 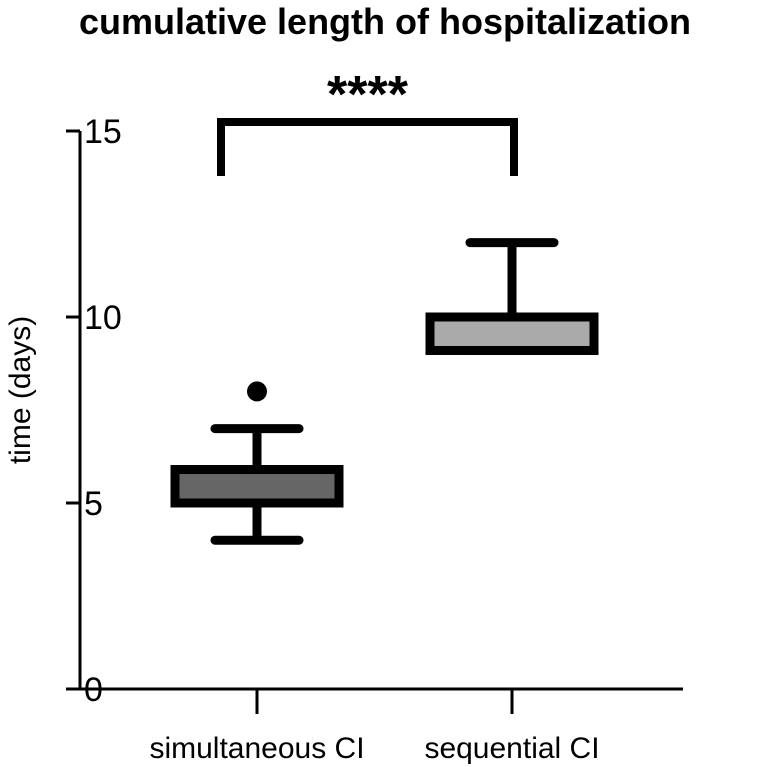 I want to click on y-tick-label: 10, so click(x=103, y=318).